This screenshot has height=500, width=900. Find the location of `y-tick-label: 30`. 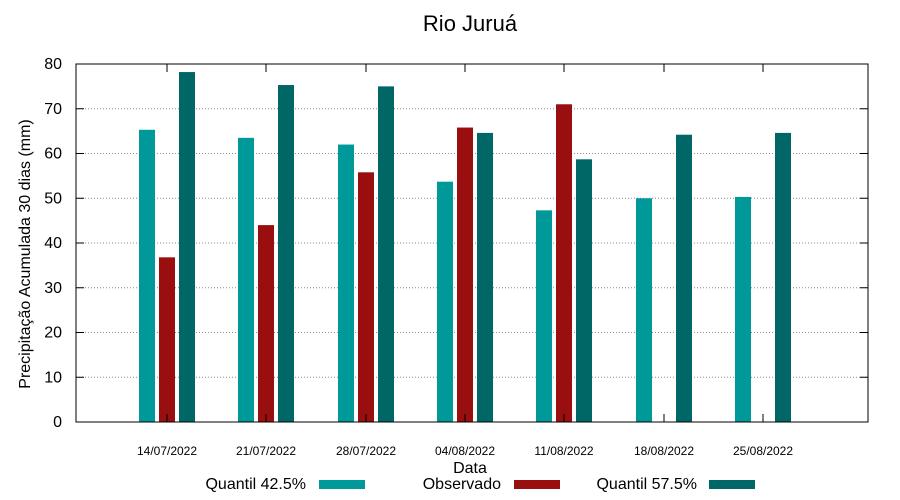

y-tick-label: 30 is located at coordinates (53, 288).